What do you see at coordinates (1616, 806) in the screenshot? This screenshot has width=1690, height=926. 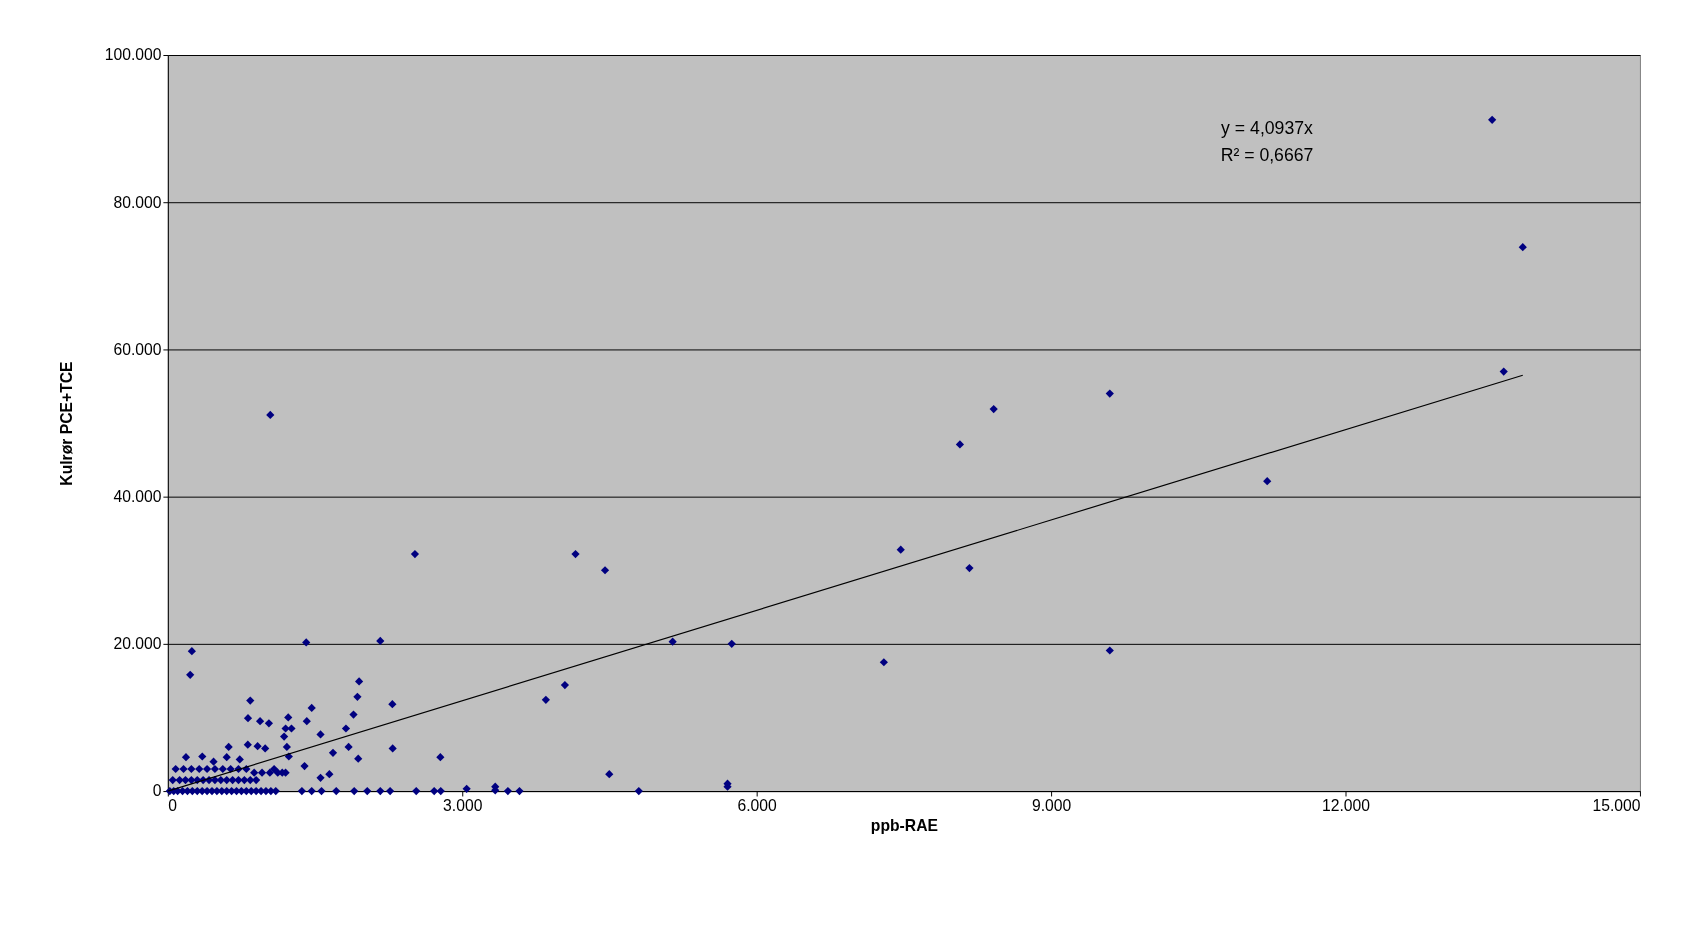 I see `x-tick-label: 15.000` at bounding box center [1616, 806].